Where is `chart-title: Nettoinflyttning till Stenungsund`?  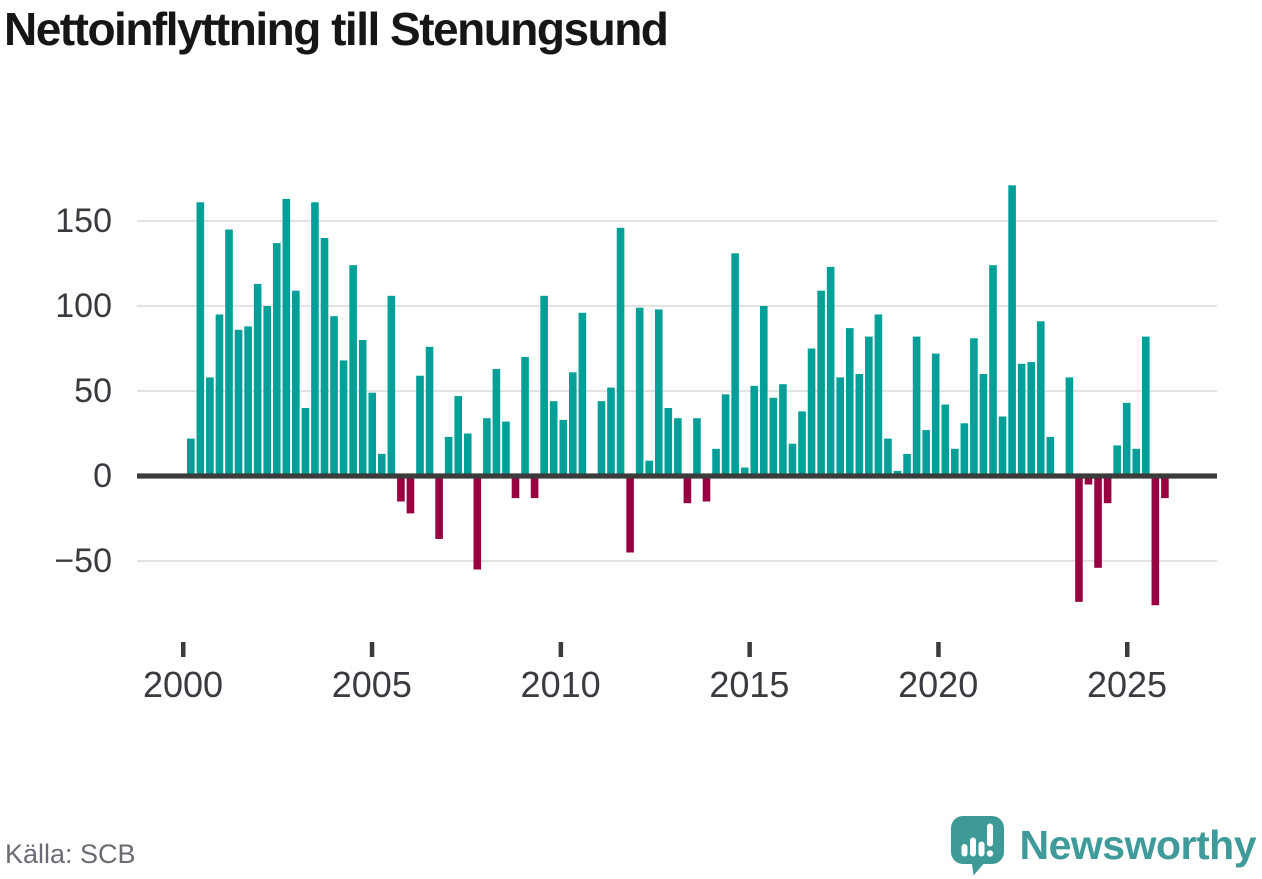 chart-title: Nettoinflyttning till Stenungsund is located at coordinates (336, 29).